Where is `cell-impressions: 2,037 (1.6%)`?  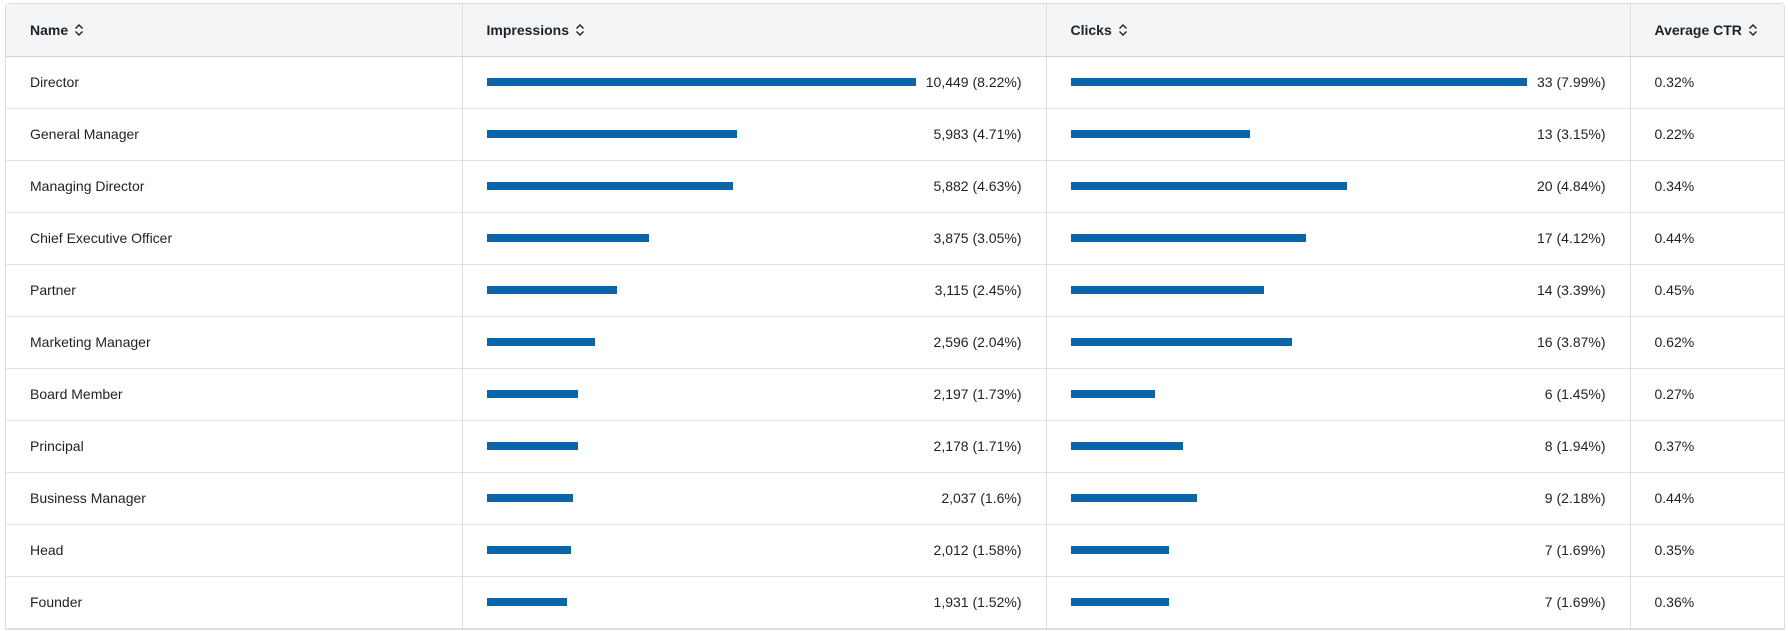
cell-impressions: 2,037 (1.6%) is located at coordinates (754, 498).